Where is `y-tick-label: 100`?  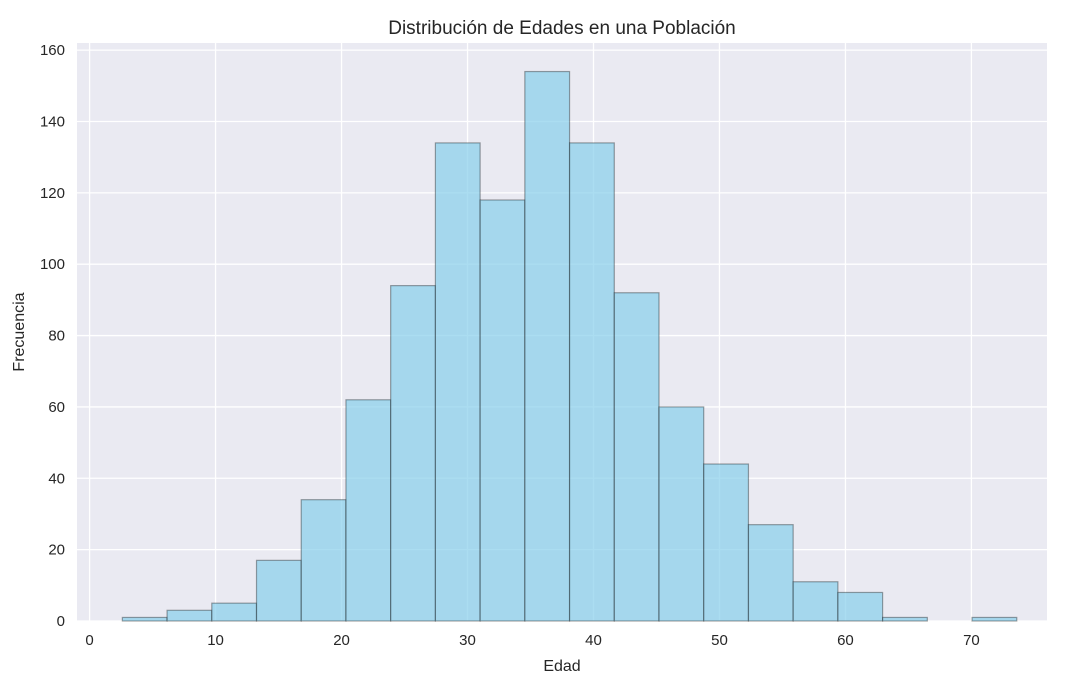
y-tick-label: 100 is located at coordinates (52, 264).